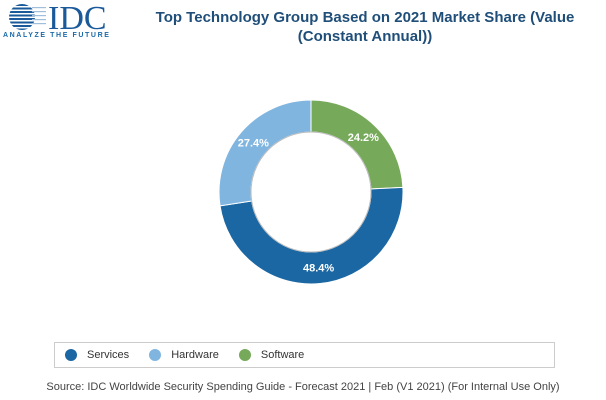 The width and height of the screenshot is (606, 400). I want to click on legend-item-services: Services, so click(97, 355).